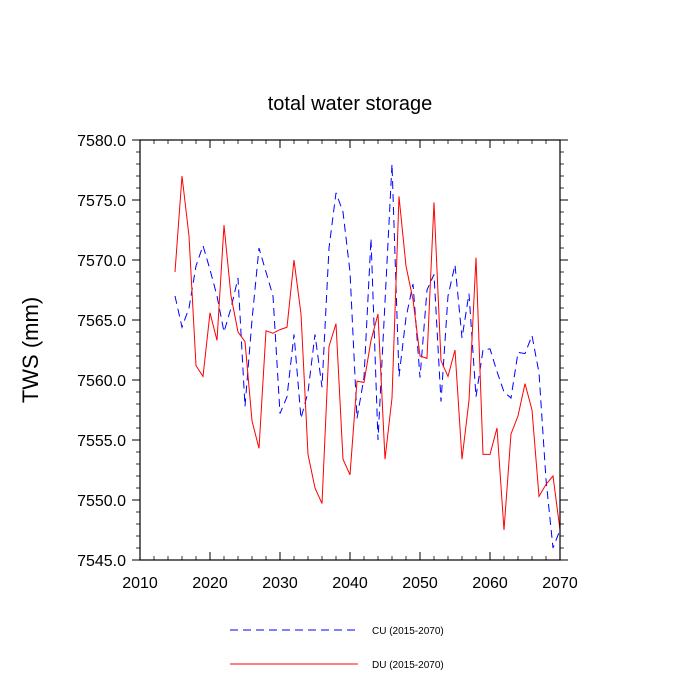 This screenshot has height=700, width=700. Describe the element at coordinates (101, 561) in the screenshot. I see `y-tick-label: 7545.0` at that location.